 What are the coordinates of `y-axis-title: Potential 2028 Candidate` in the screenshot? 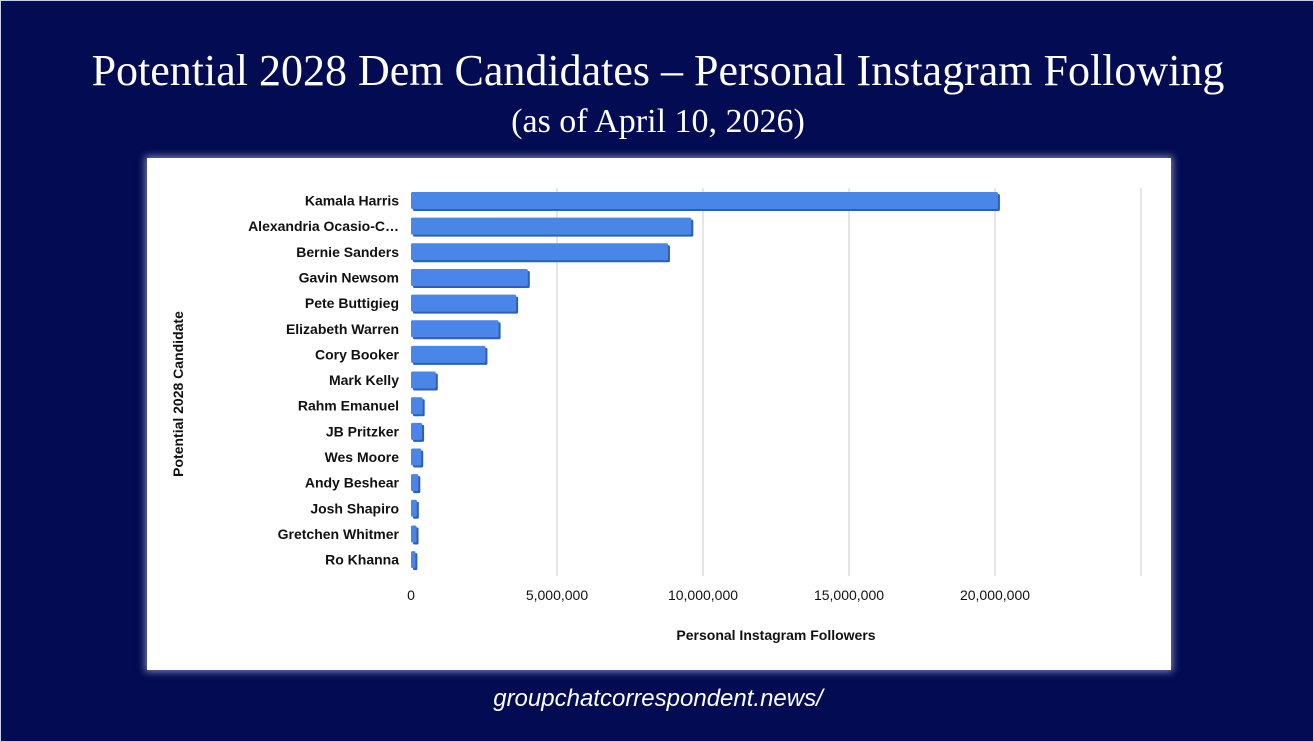 It's located at (178, 394).